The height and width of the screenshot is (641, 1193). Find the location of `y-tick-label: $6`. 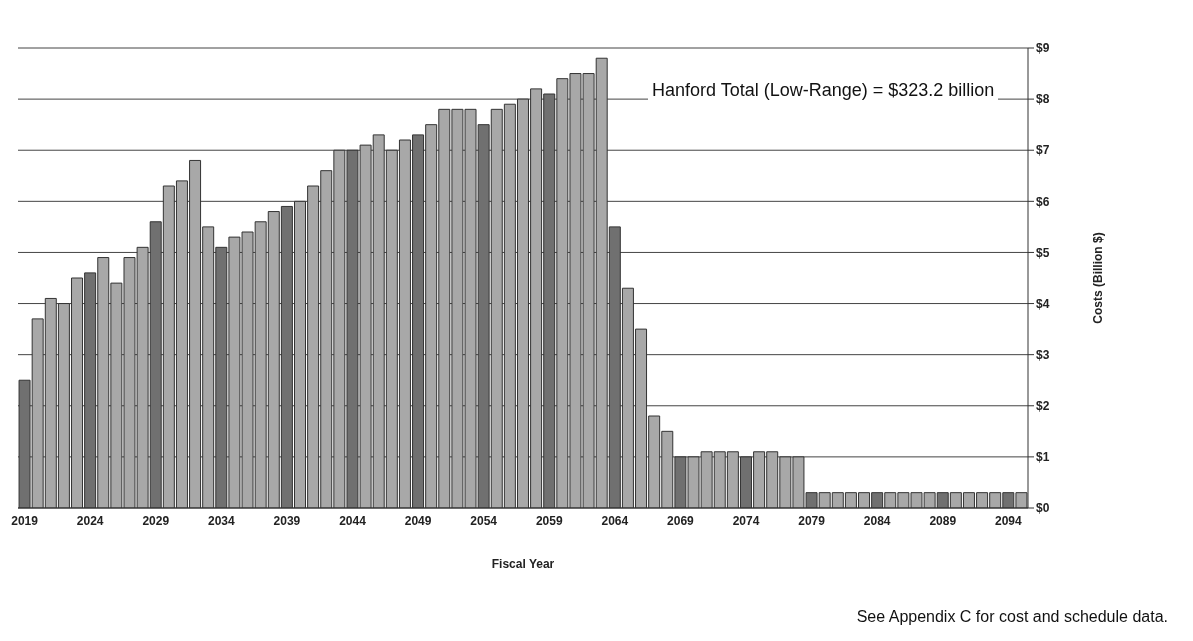

y-tick-label: $6 is located at coordinates (1043, 201).